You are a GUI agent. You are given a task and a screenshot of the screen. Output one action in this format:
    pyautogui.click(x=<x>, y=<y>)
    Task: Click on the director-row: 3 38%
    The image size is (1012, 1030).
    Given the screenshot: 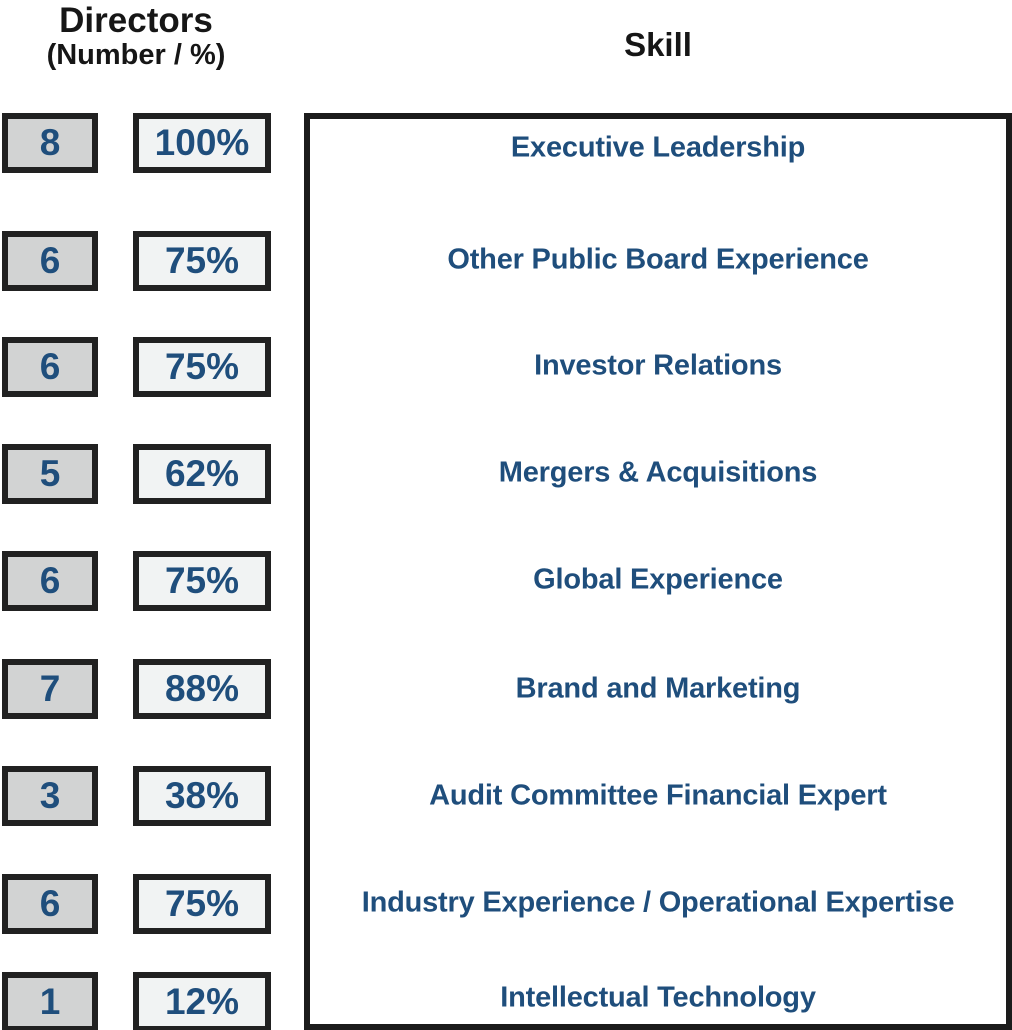 What is the action you would take?
    pyautogui.click(x=136, y=796)
    